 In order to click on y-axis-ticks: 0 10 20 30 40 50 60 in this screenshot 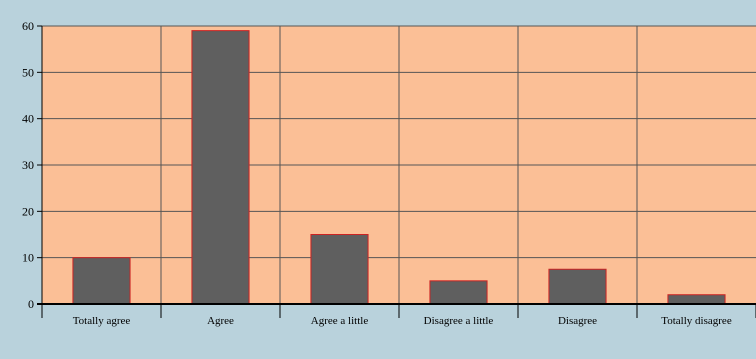, I will do `click(32, 165)`.